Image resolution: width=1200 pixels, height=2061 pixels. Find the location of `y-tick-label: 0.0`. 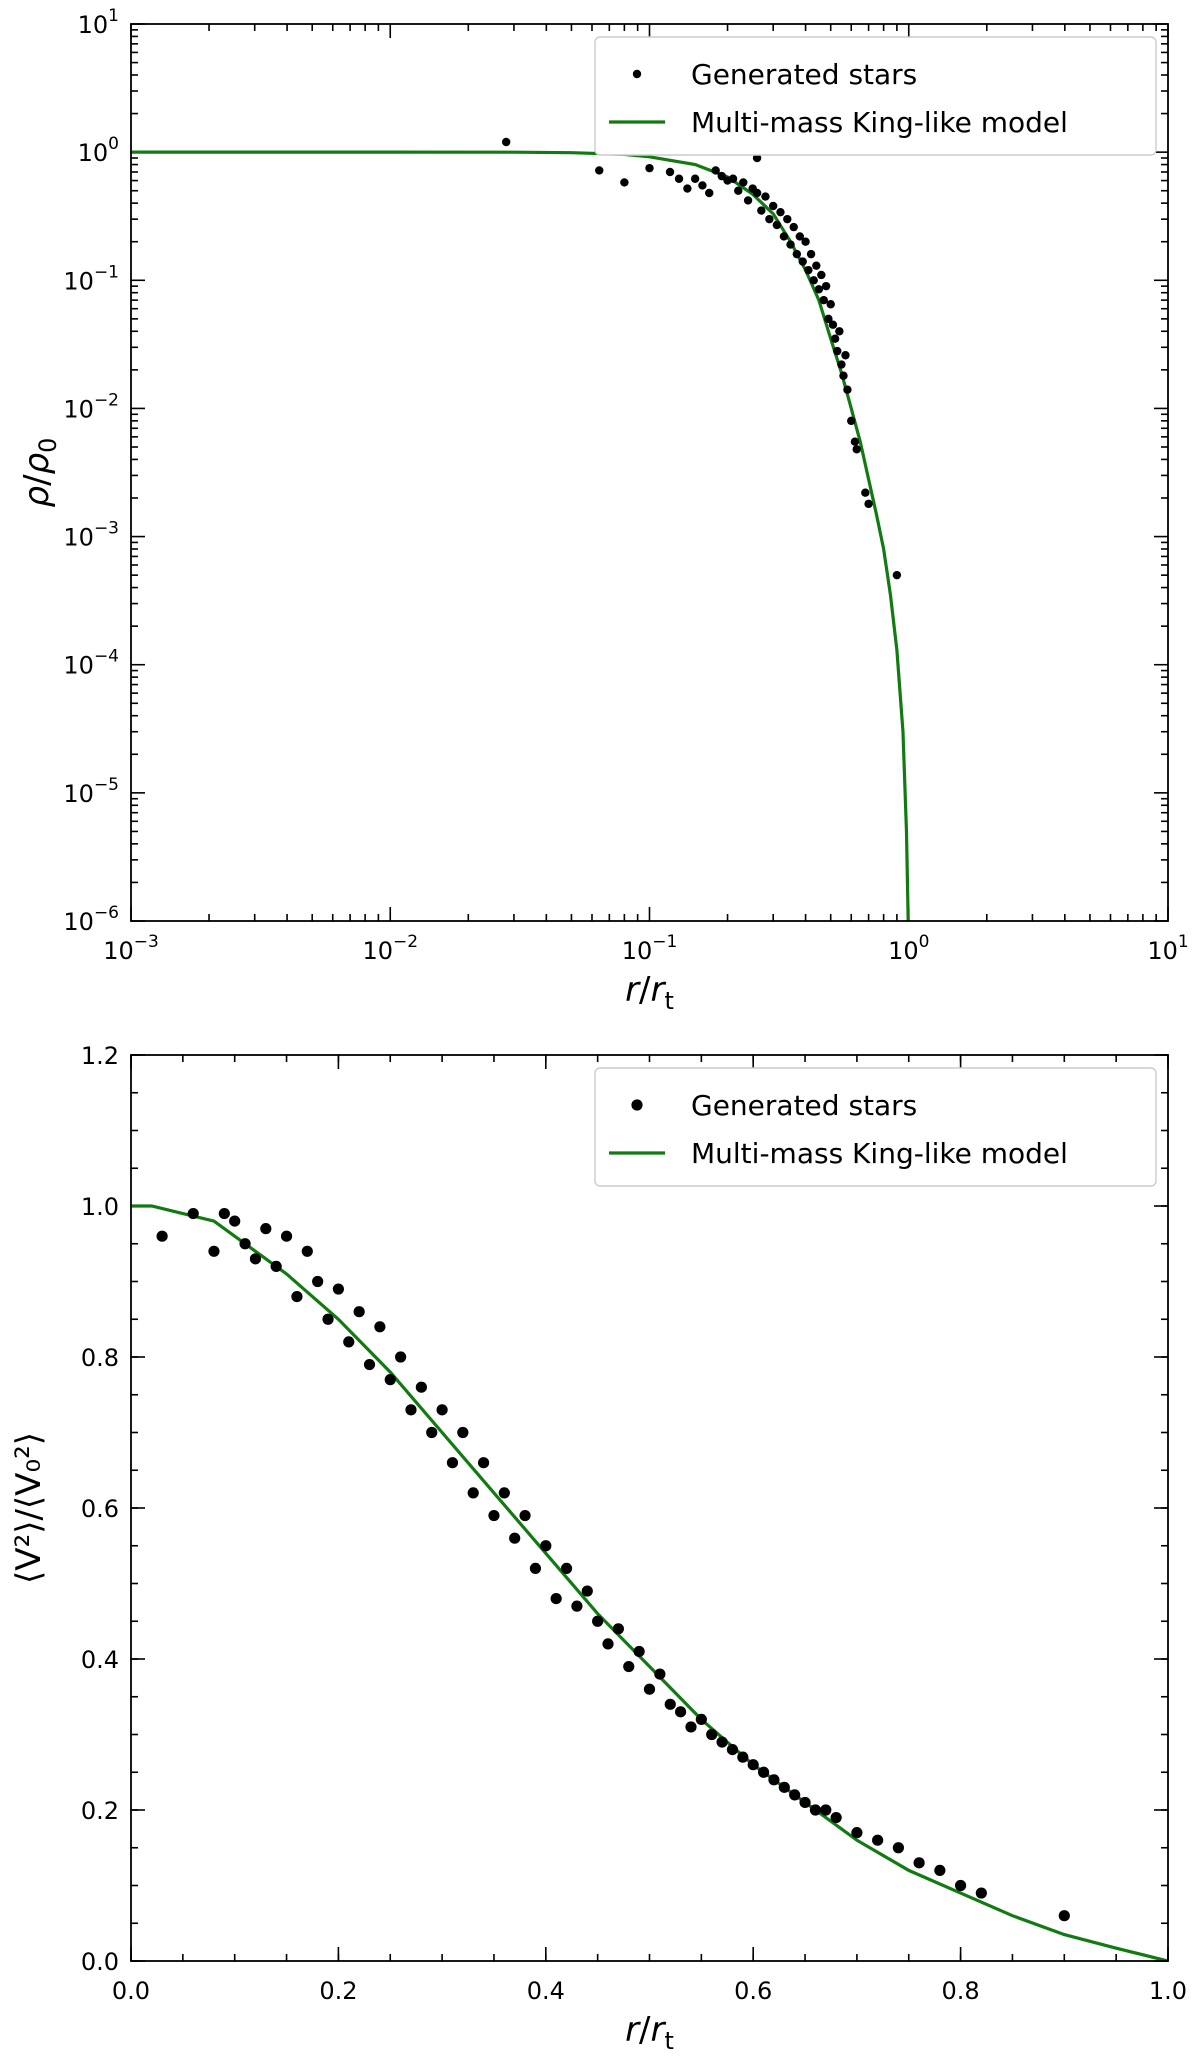

y-tick-label: 0.0 is located at coordinates (100, 1962).